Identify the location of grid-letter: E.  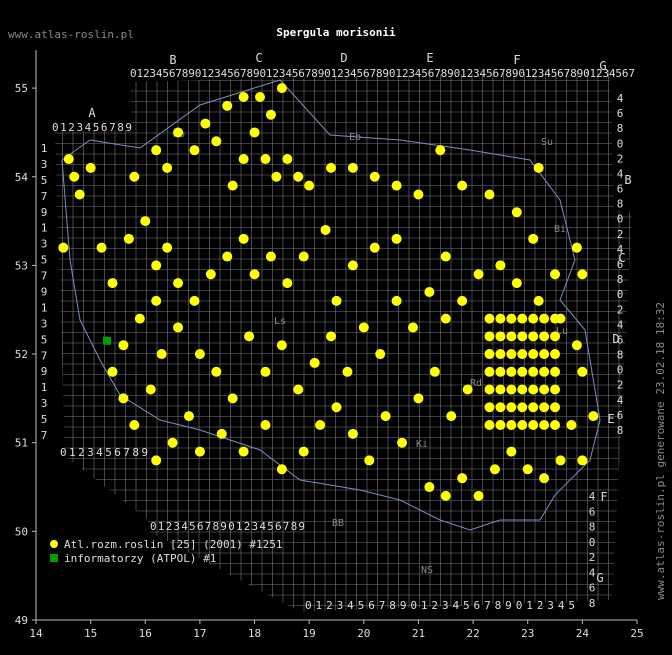
(429, 58).